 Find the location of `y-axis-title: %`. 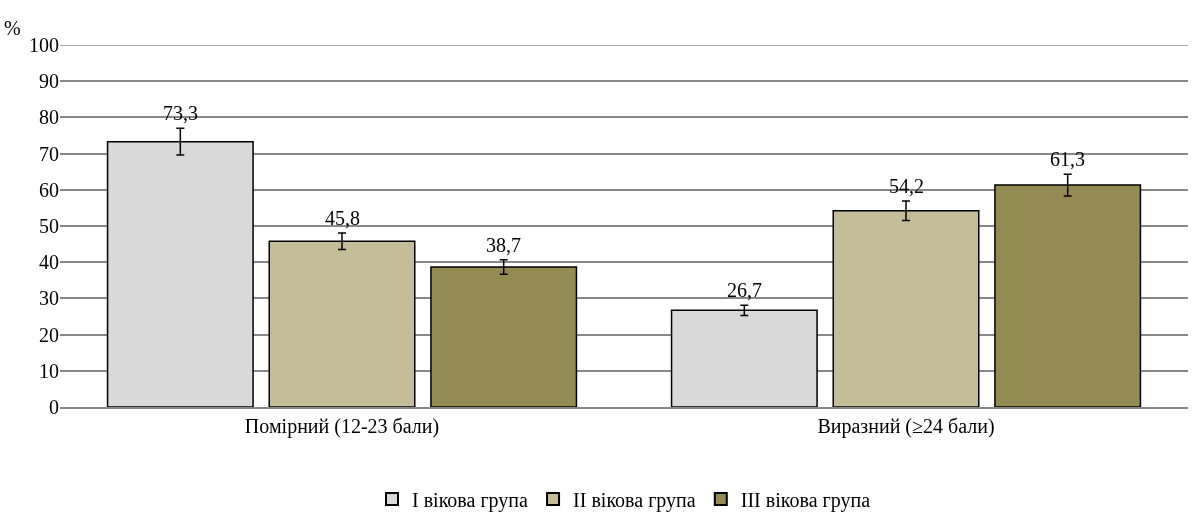

y-axis-title: % is located at coordinates (12, 28).